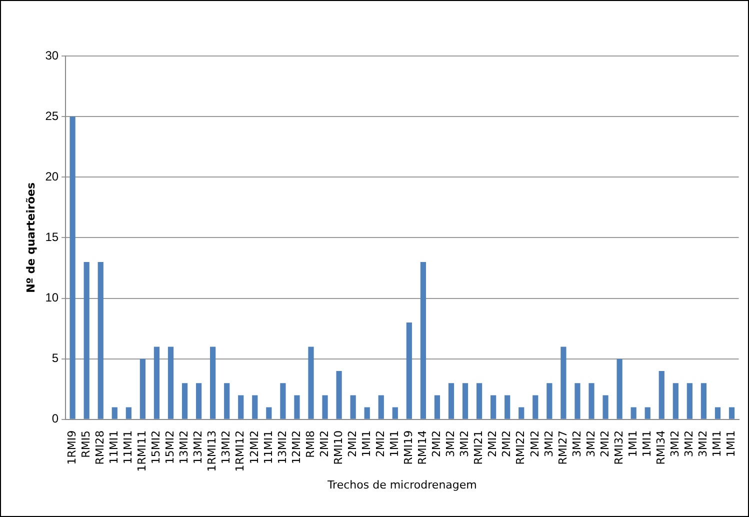 The image size is (749, 517). What do you see at coordinates (423, 447) in the screenshot?
I see `x-tick-label: RMI14` at bounding box center [423, 447].